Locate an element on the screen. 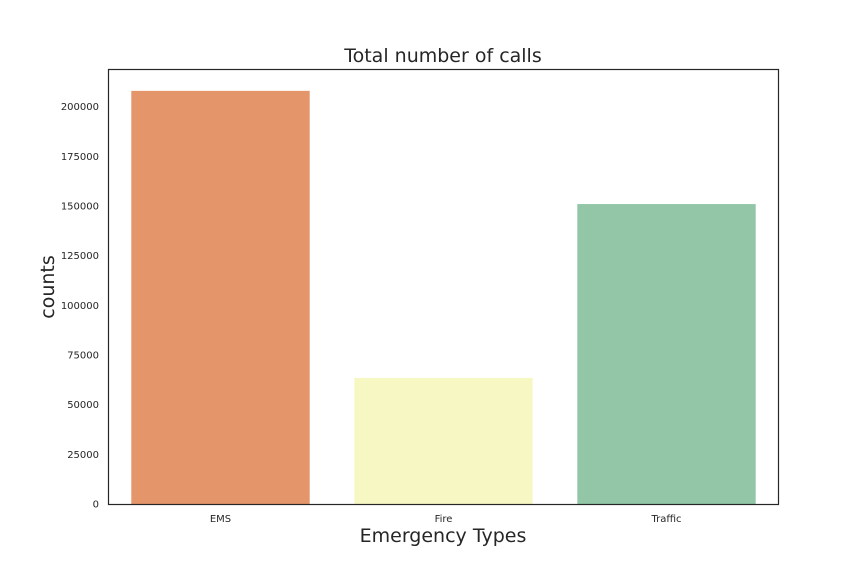 The height and width of the screenshot is (576, 864). x-tick-label: Traffic is located at coordinates (665, 519).